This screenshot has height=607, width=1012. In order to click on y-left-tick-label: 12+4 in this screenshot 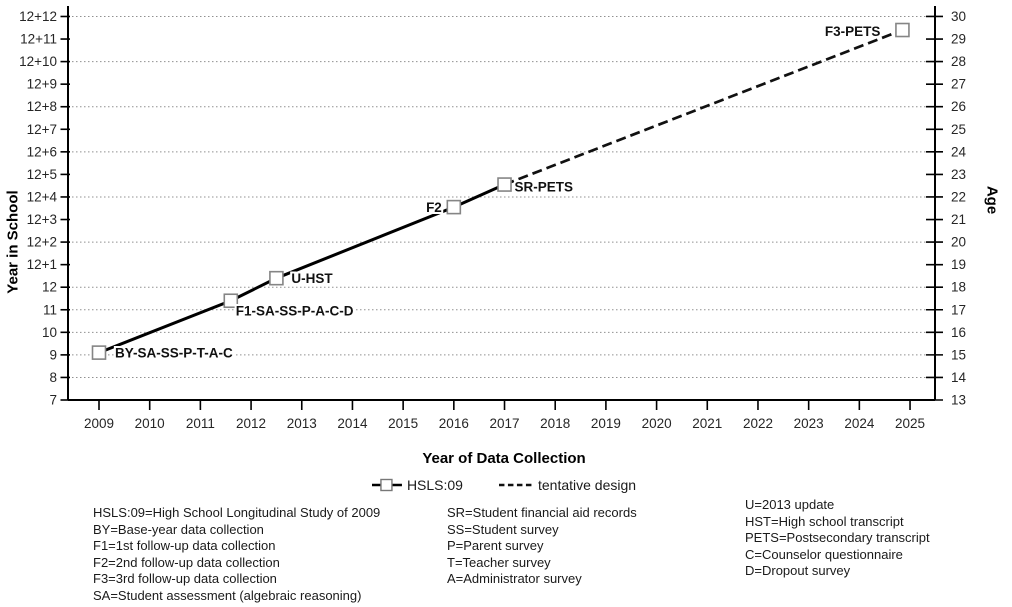, I will do `click(42, 196)`.